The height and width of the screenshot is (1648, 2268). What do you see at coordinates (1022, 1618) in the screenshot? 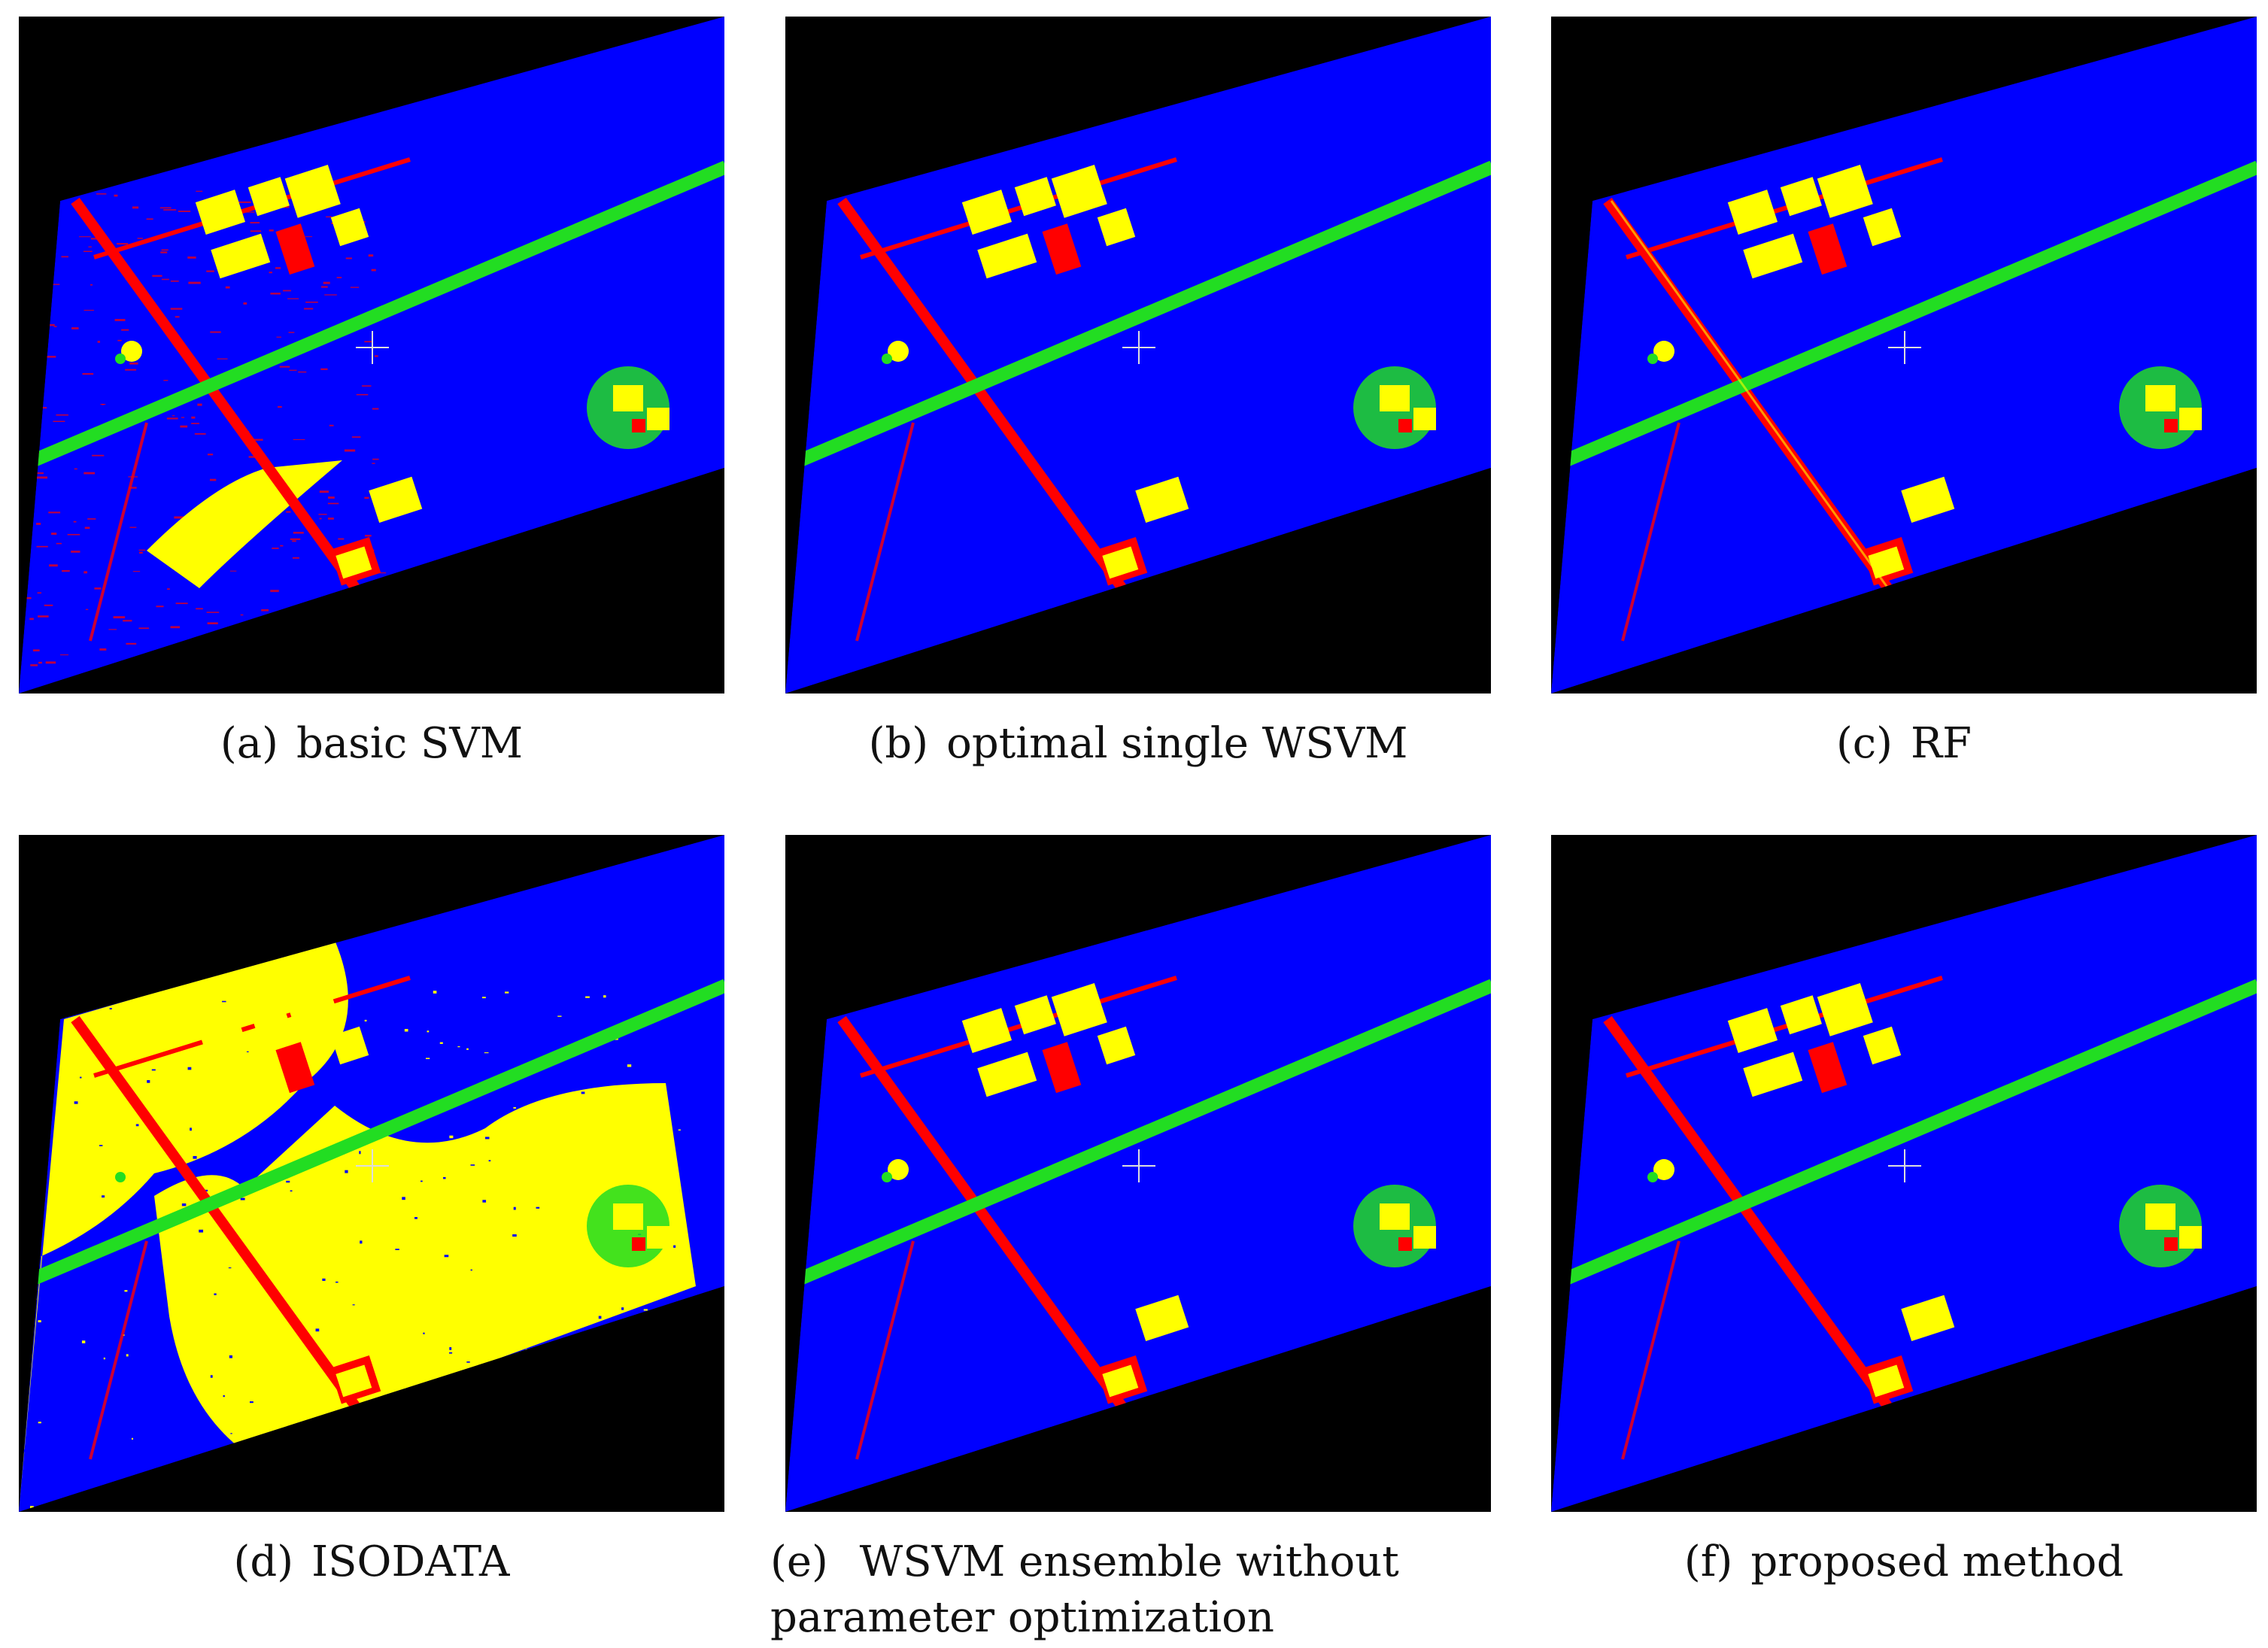
I see `caption-text-e-line2: parameter optimization` at bounding box center [1022, 1618].